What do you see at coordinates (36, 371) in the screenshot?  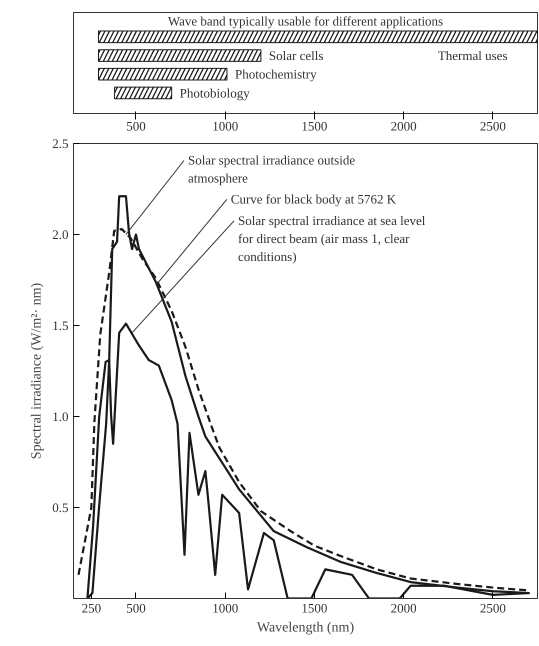 I see `y-axis-title: Spectral irradiance (W/m²· nm)` at bounding box center [36, 371].